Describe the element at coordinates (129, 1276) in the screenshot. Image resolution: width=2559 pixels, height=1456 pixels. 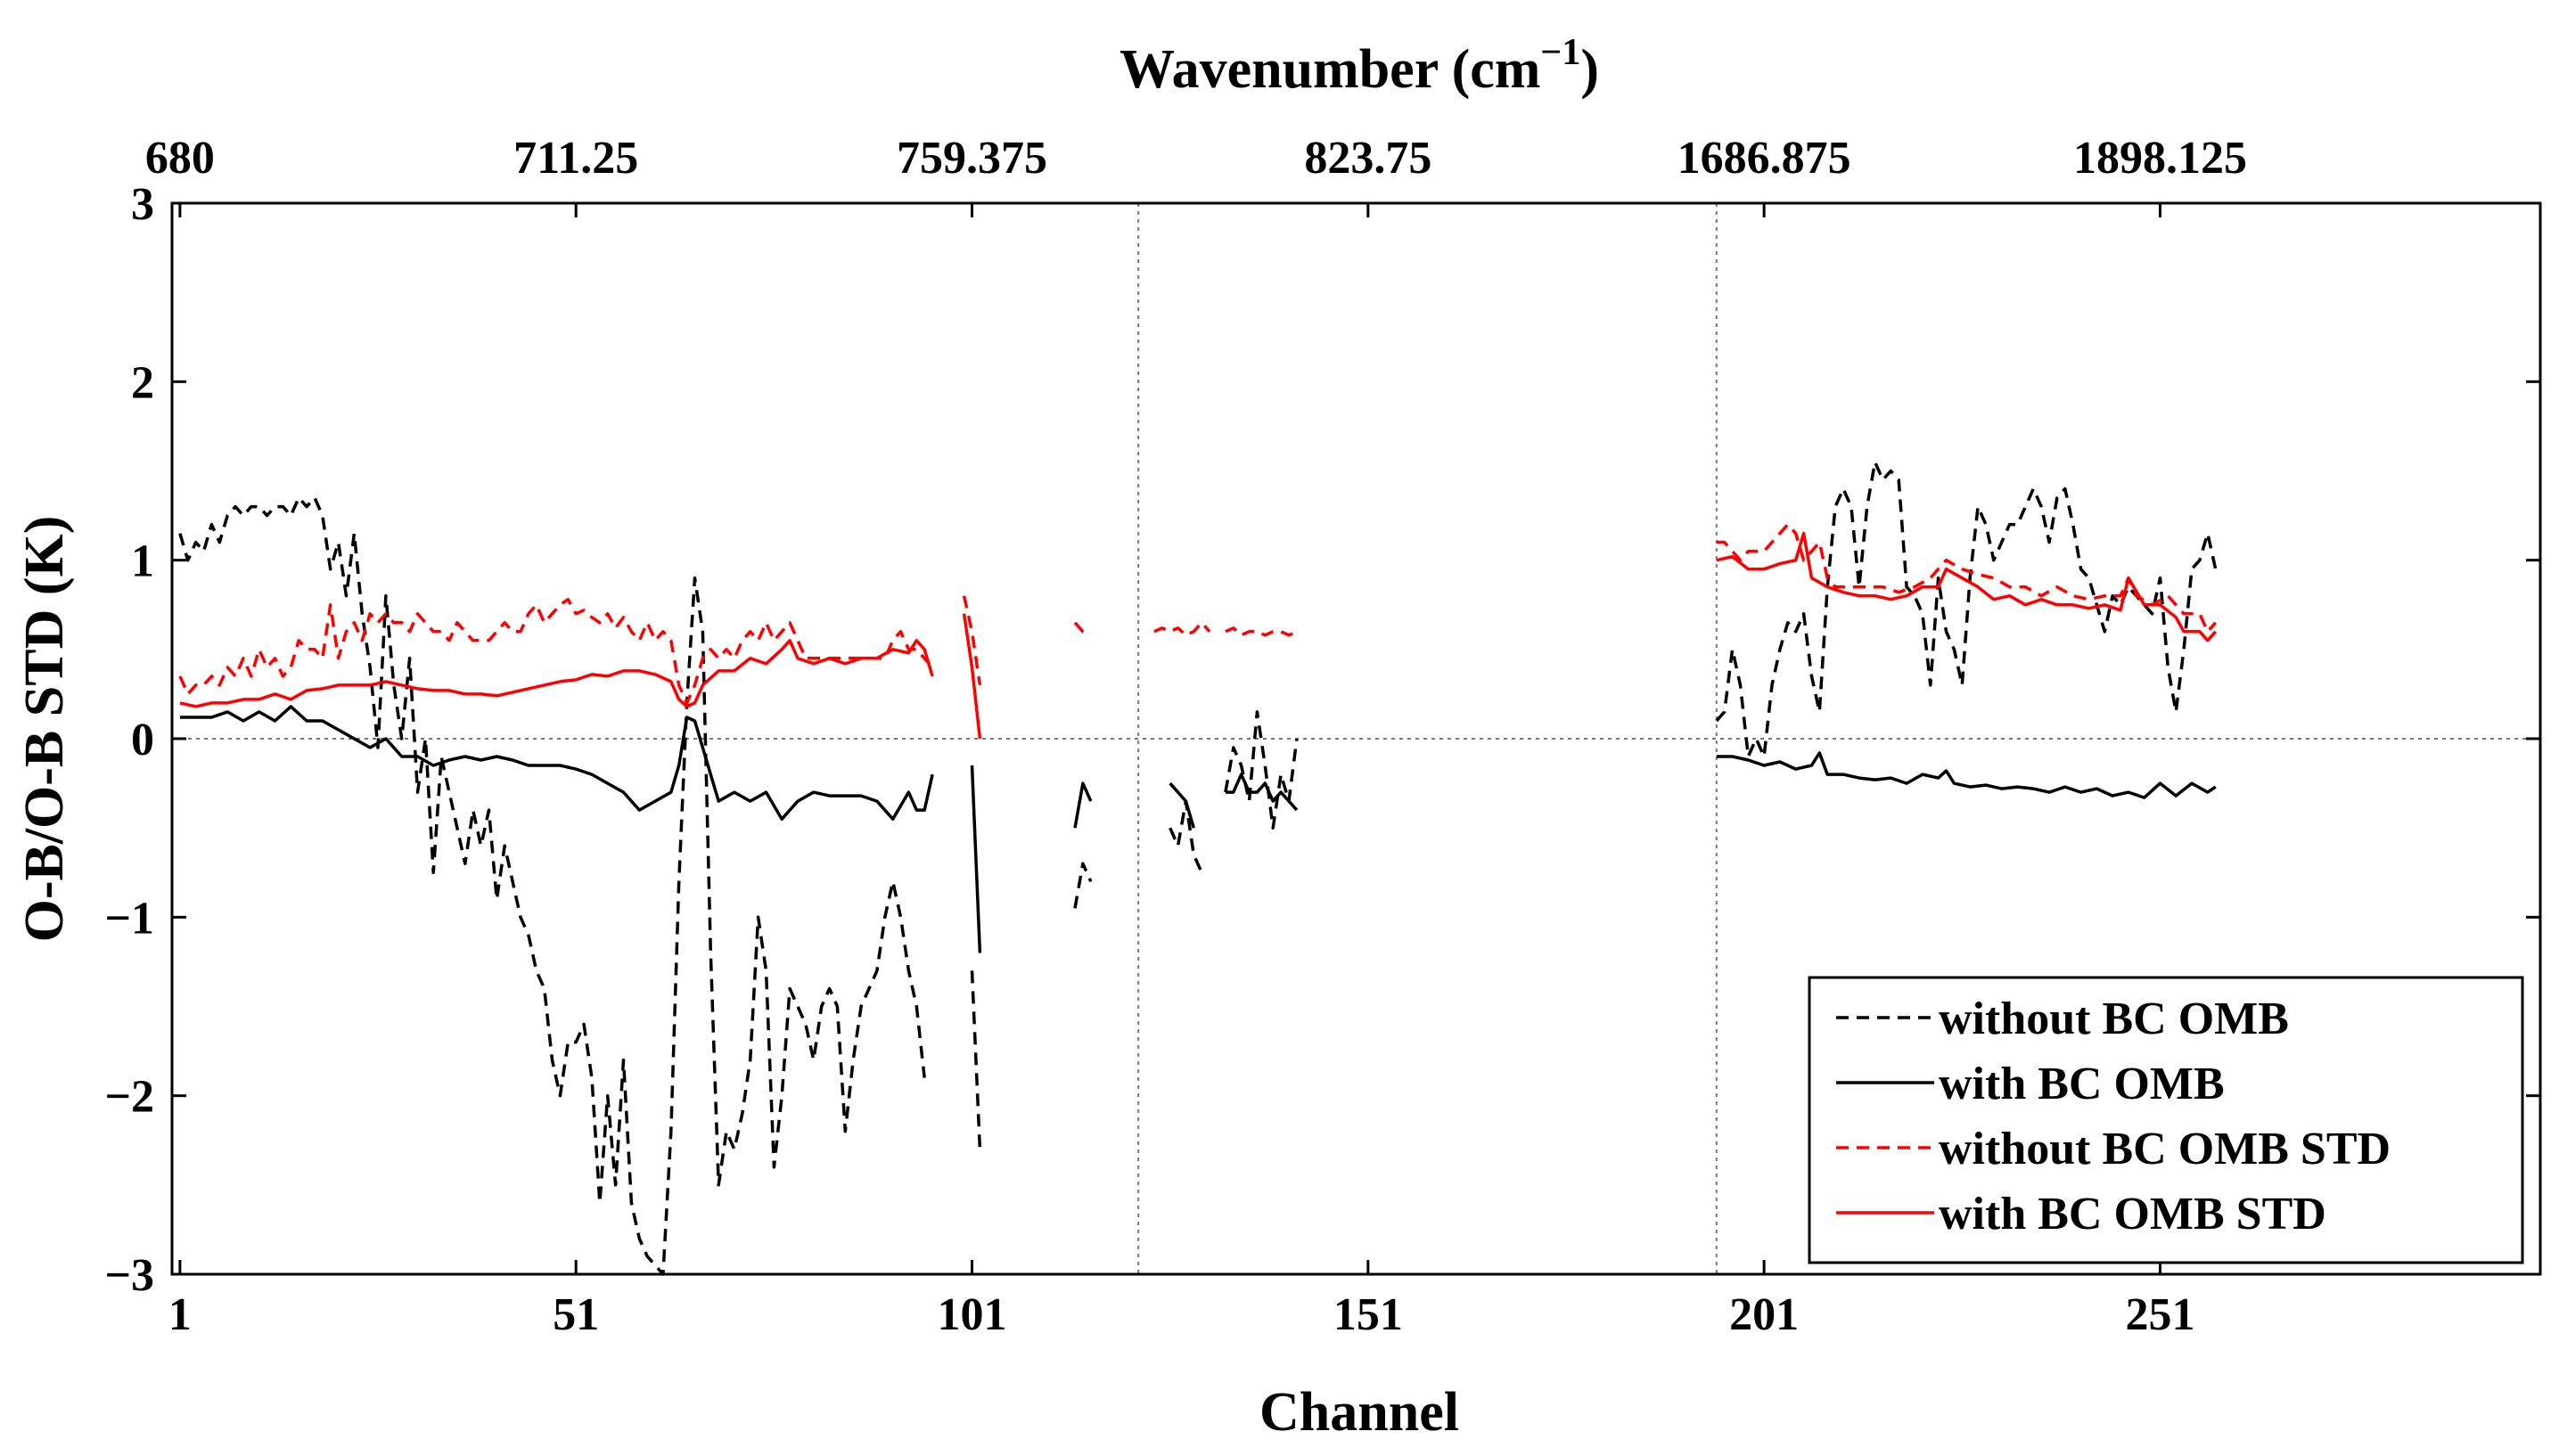
I see `y-tick-label: −3` at that location.